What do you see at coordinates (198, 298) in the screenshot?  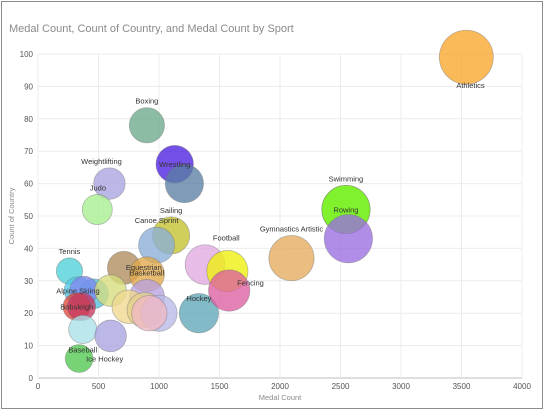 I see `bubble-label-hockey: Hockey` at bounding box center [198, 298].